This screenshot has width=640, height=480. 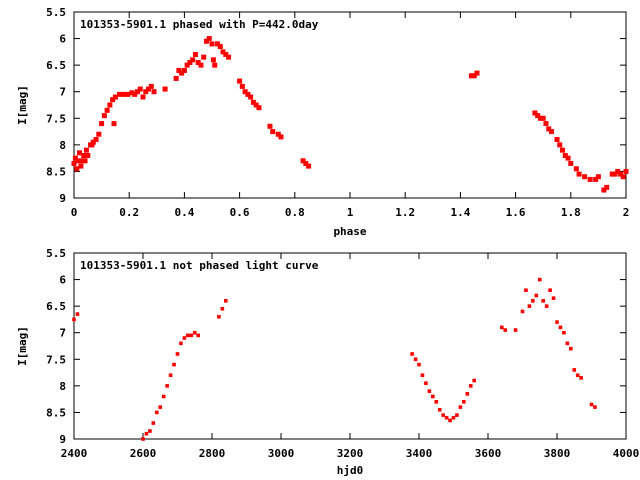 What do you see at coordinates (199, 265) in the screenshot?
I see `chart-title: 101353-5901.1 not phased light curve` at bounding box center [199, 265].